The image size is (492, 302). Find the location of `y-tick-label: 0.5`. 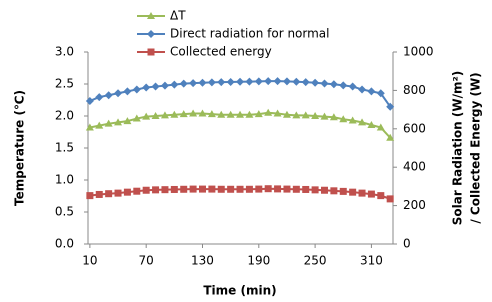

y-tick-label: 0.5 is located at coordinates (64, 212).